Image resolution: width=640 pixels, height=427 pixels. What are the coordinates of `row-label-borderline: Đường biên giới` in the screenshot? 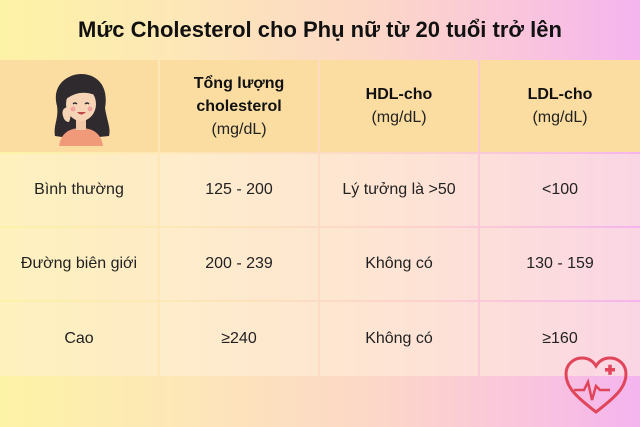 It's located at (79, 264).